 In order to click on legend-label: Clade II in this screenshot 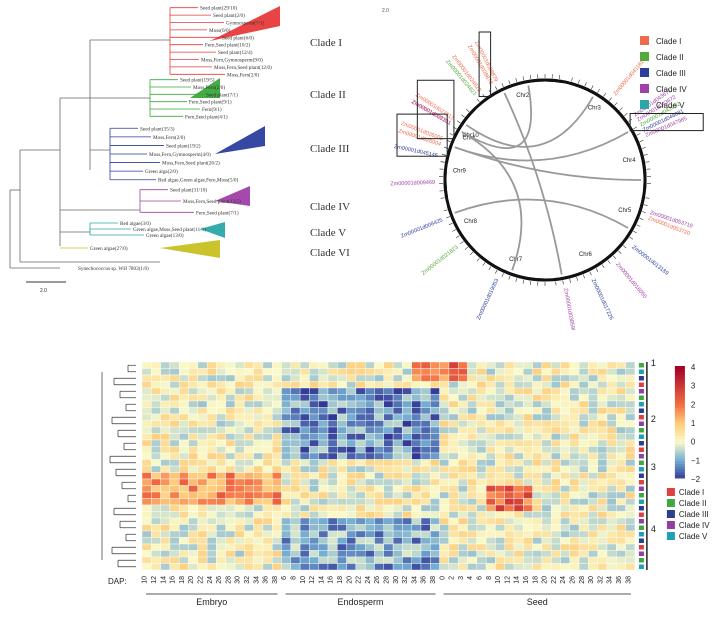, I will do `click(693, 503)`.